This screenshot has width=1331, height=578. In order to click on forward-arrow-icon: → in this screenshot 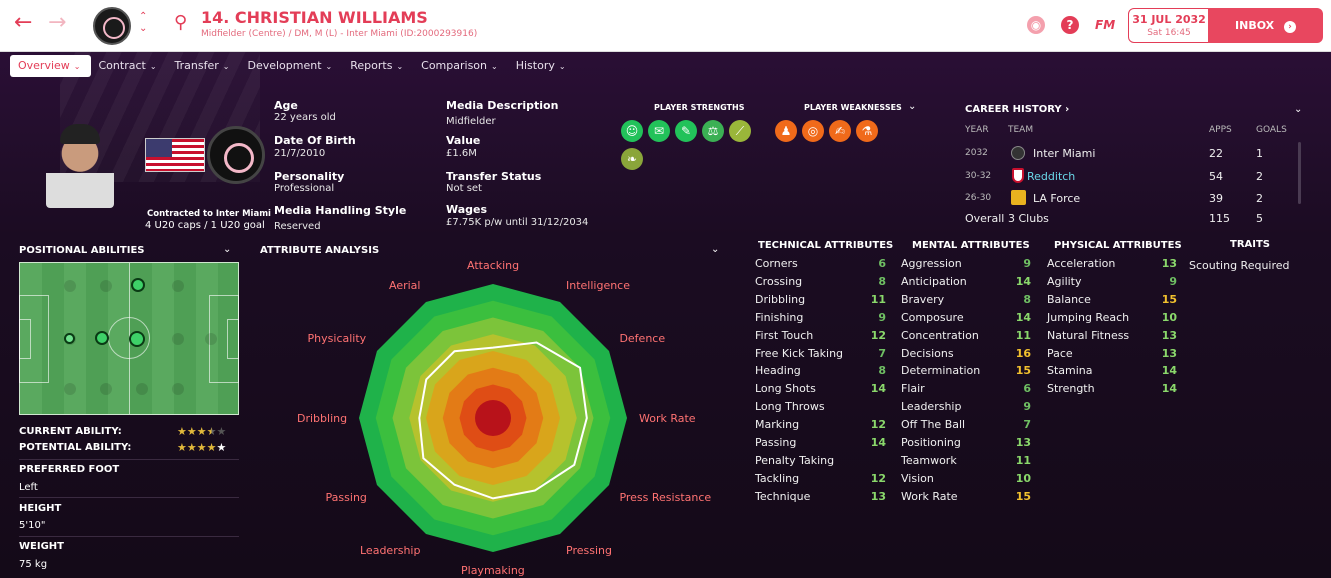, I will do `click(57, 22)`.